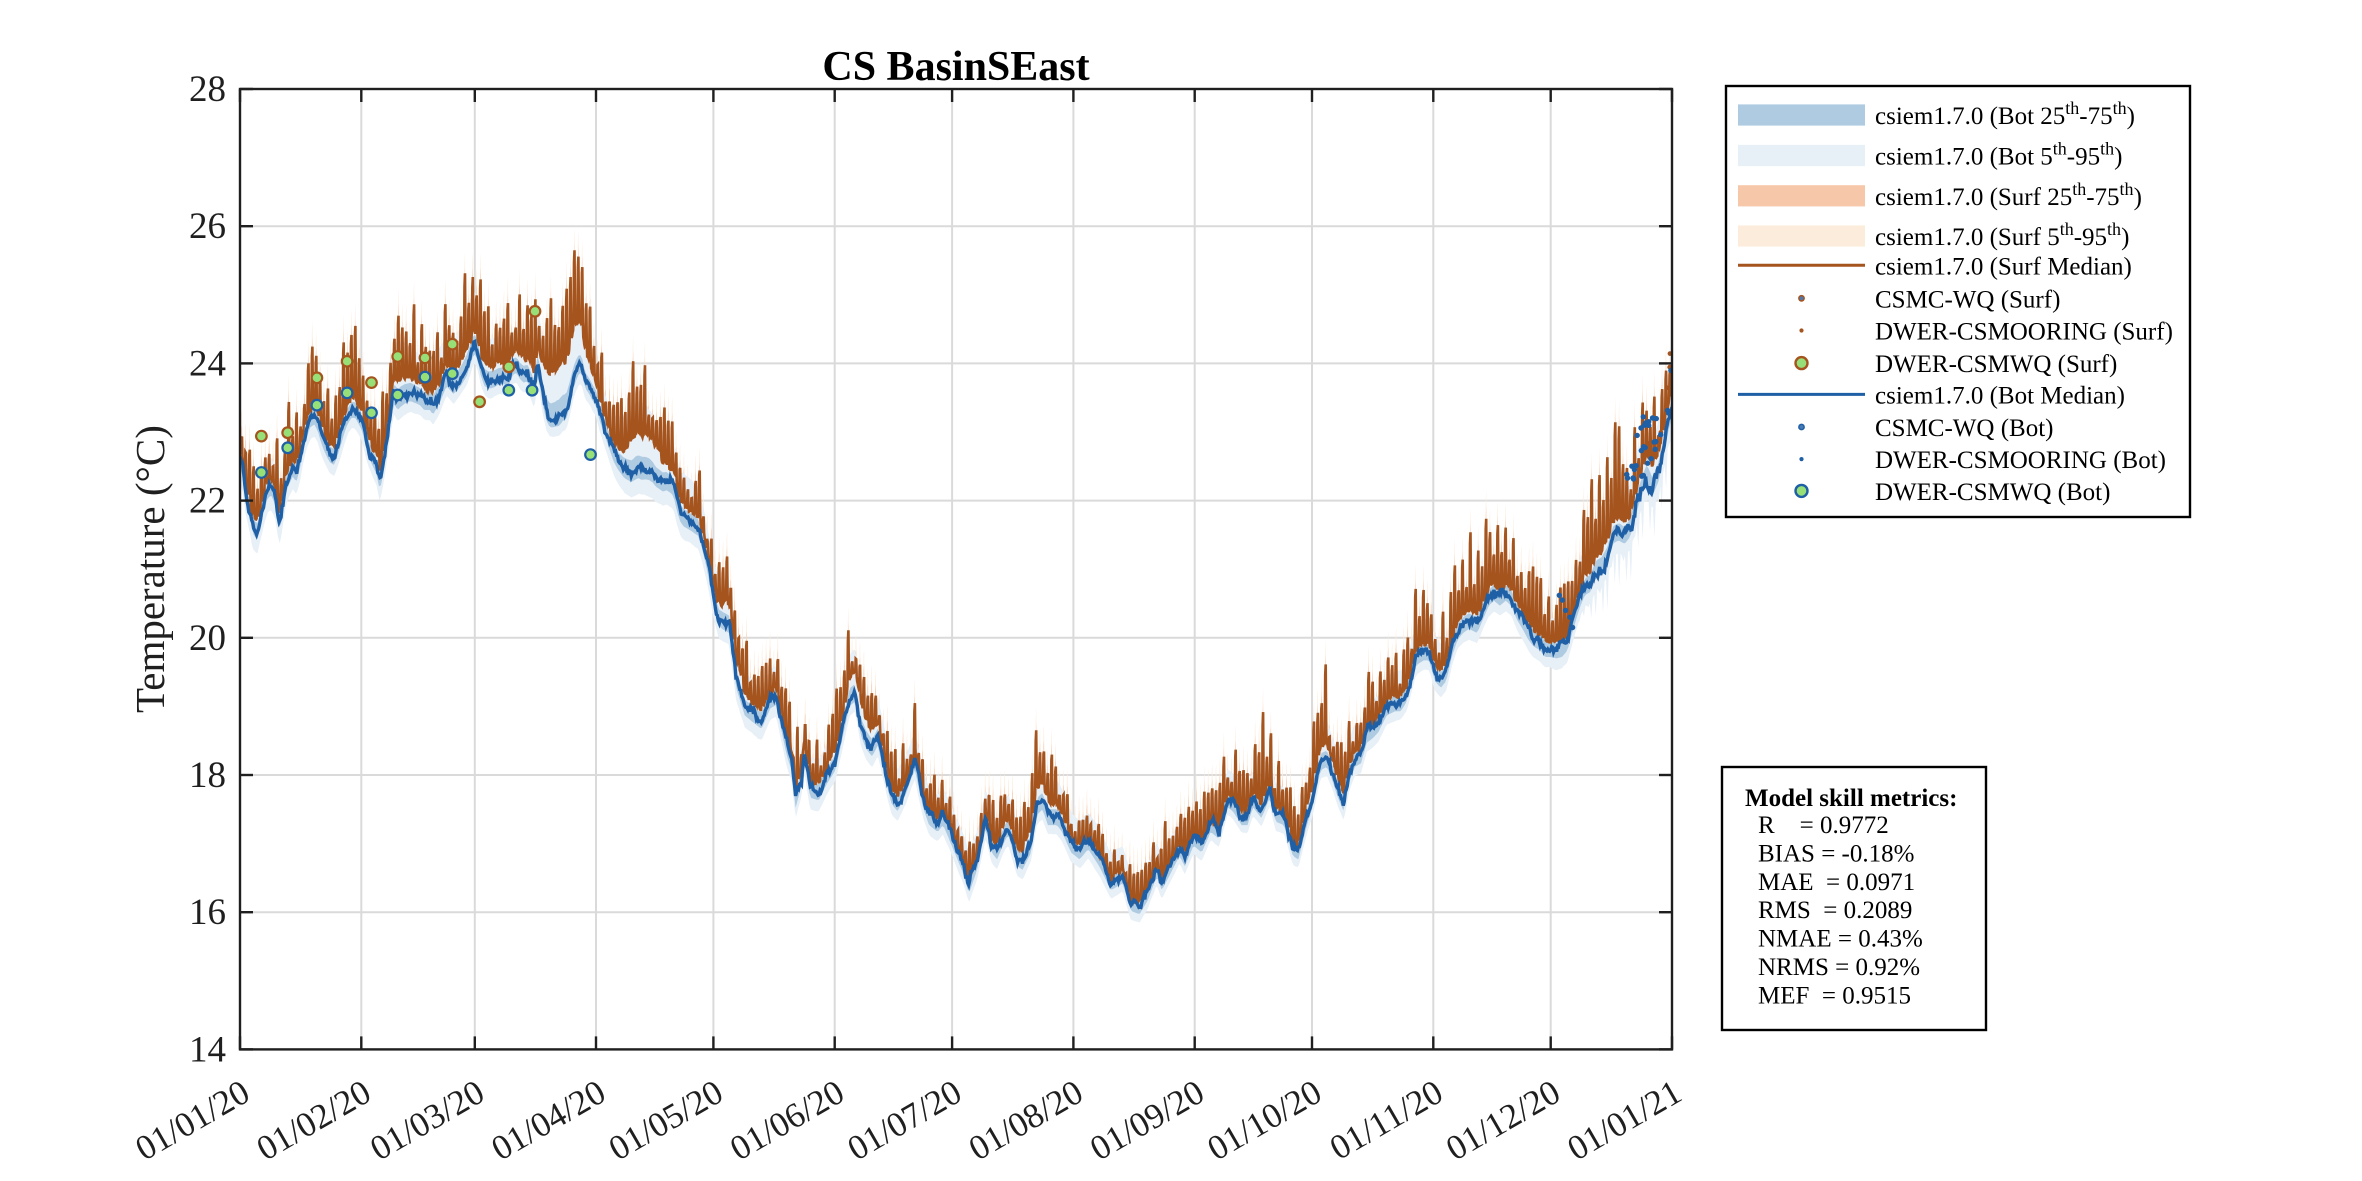 The height and width of the screenshot is (1181, 2362). What do you see at coordinates (1836, 882) in the screenshot?
I see `svg-text: MAE = 0.0971` at bounding box center [1836, 882].